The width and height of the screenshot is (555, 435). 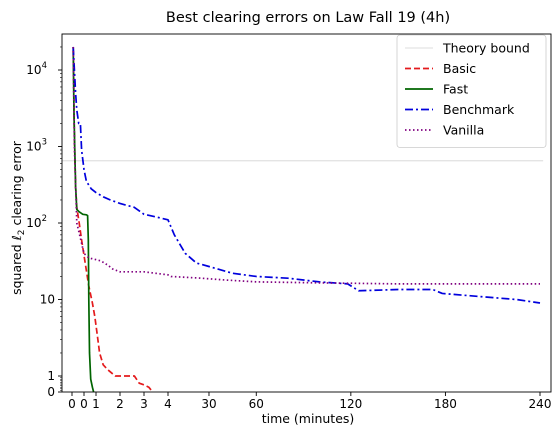 I want to click on x-tick-label: 4, so click(x=168, y=404).